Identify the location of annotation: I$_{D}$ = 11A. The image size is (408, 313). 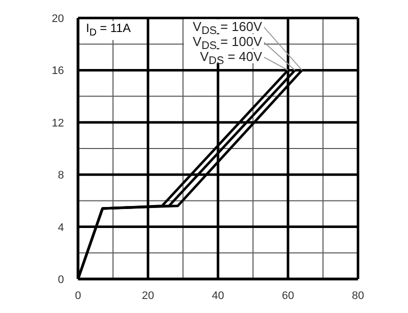
(108, 30).